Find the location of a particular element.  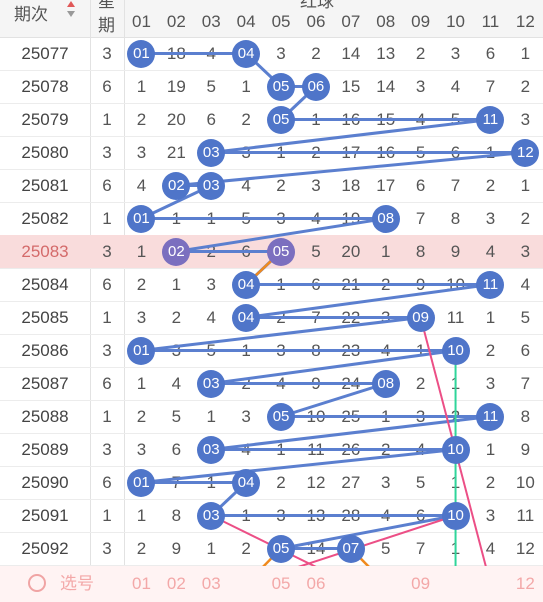

table-row: 25082 1 1 1 5 3 4 19 7 8 3 2 is located at coordinates (271, 219).